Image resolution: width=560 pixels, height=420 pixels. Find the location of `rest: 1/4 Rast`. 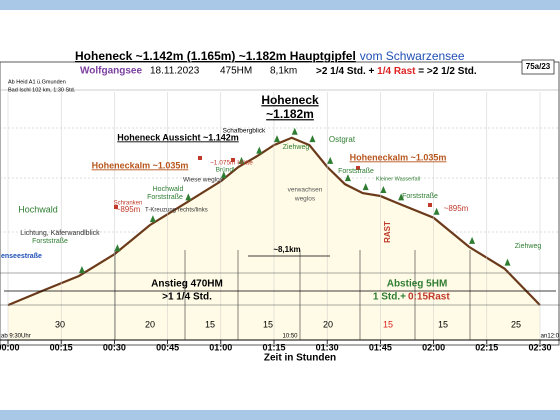

rest: 1/4 Rast is located at coordinates (396, 71).